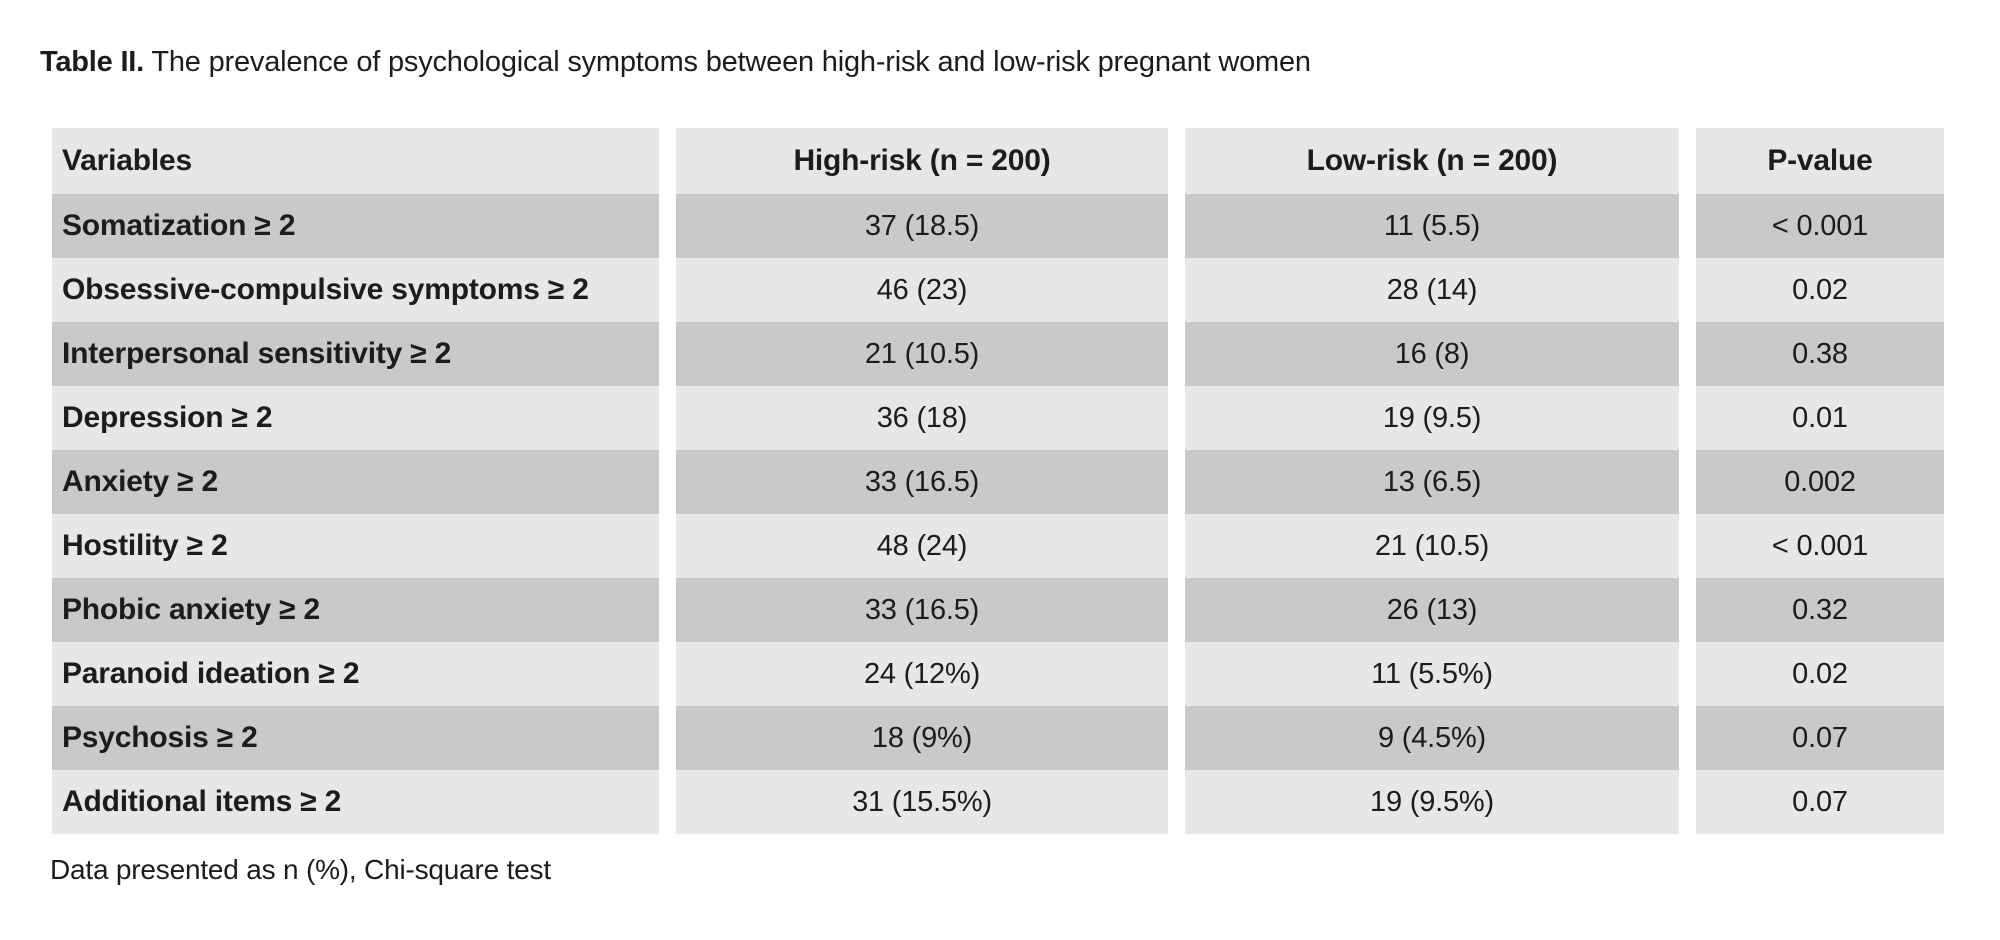  What do you see at coordinates (1432, 610) in the screenshot?
I see `cell-low-risk: 26 (13)` at bounding box center [1432, 610].